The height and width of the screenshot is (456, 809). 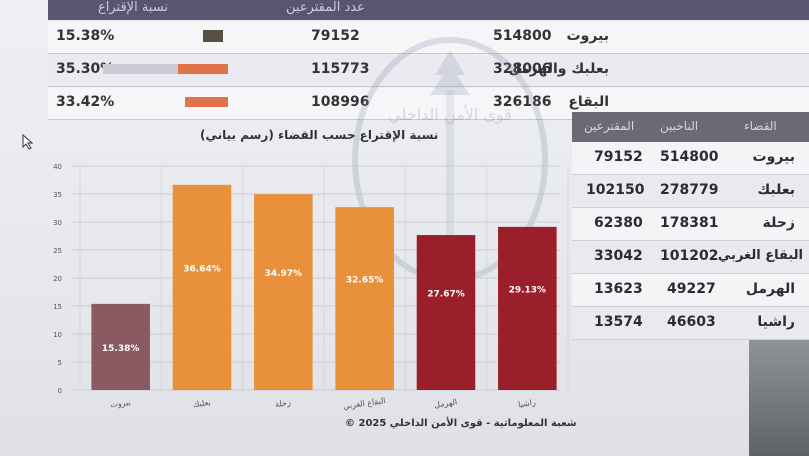 I want to click on x-tick-label: بعلبك, so click(x=201, y=403).